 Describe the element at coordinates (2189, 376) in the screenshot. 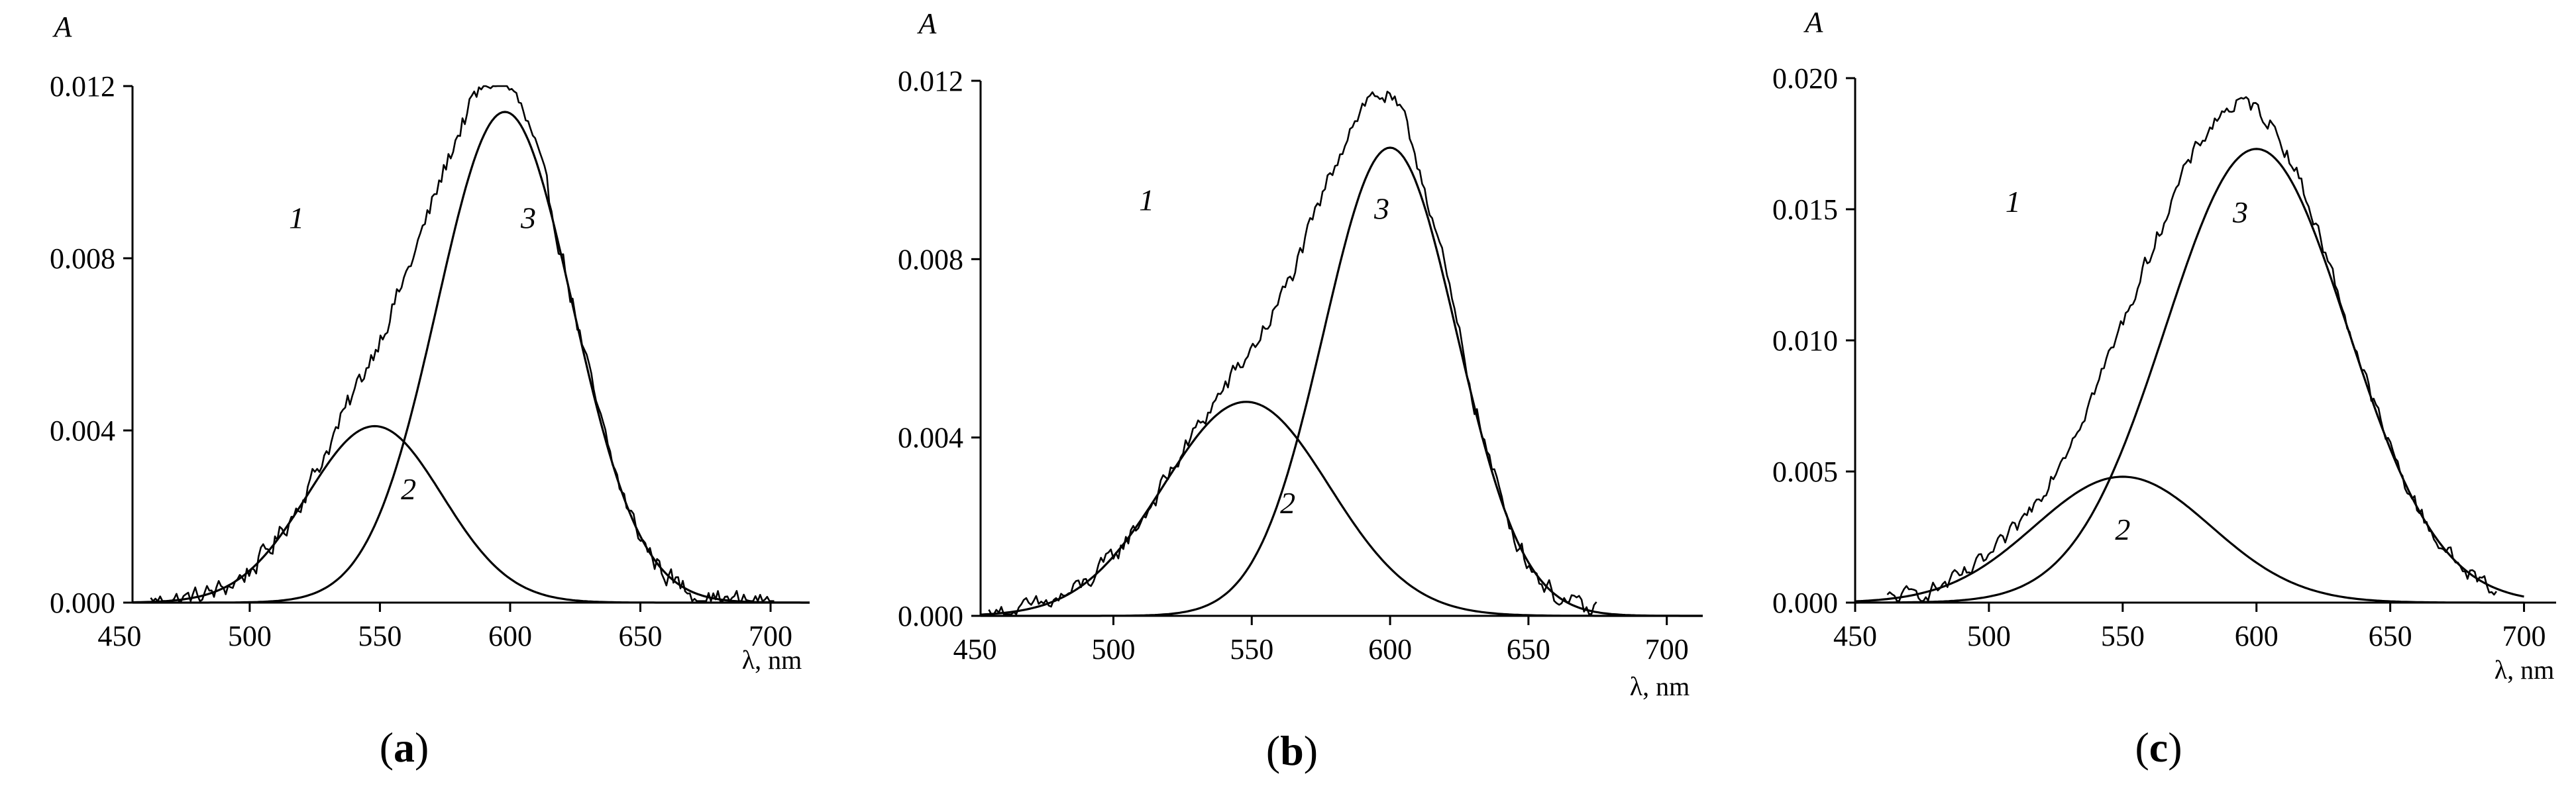

I see `series-3-line` at that location.